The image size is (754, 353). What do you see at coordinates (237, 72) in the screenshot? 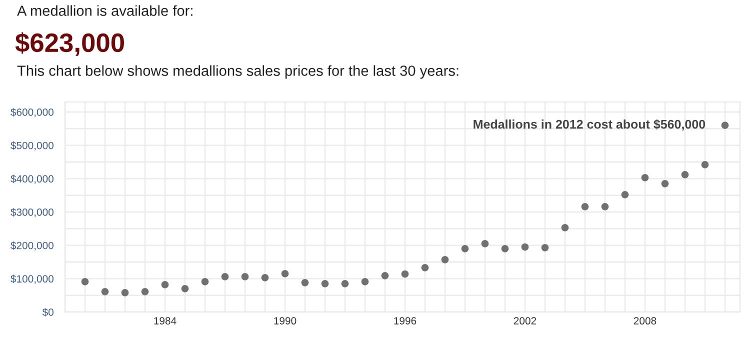
I see `chart-subtitle: This chart below shows medallions sales prices for the last 30 years:` at bounding box center [237, 72].